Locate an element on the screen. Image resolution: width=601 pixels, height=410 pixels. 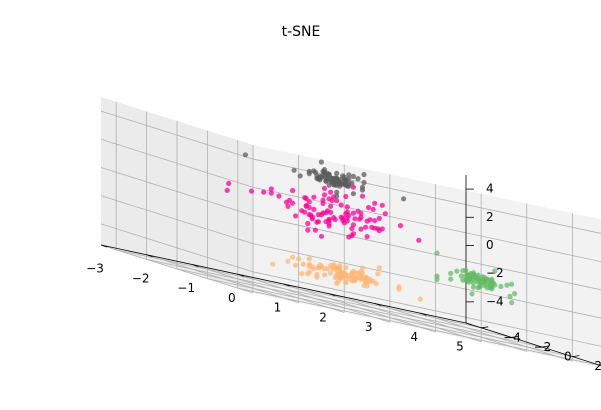
x-tick-label: 1 is located at coordinates (278, 308).